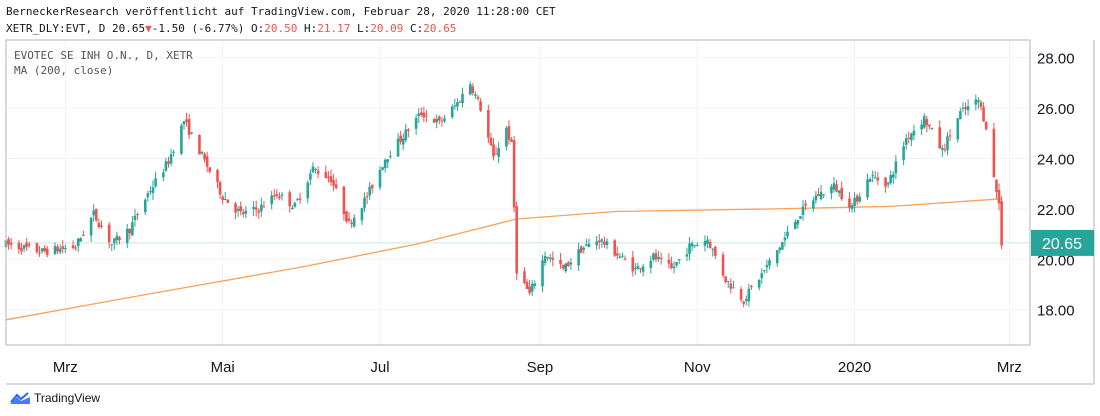 The image size is (1100, 416). What do you see at coordinates (1009, 367) in the screenshot?
I see `x-tick-label: Mrz` at bounding box center [1009, 367].